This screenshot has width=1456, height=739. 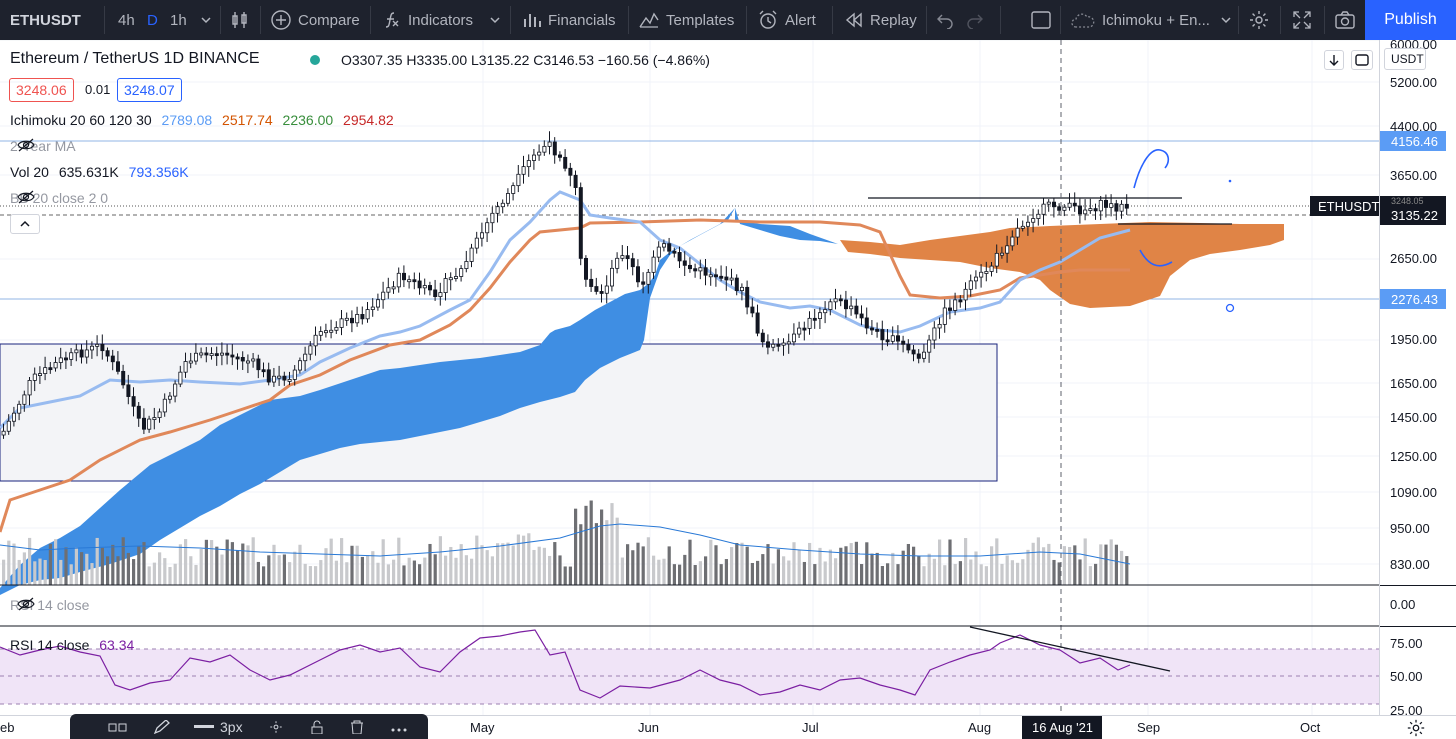 I want to click on price-tick: 1950.00, so click(x=1413, y=339).